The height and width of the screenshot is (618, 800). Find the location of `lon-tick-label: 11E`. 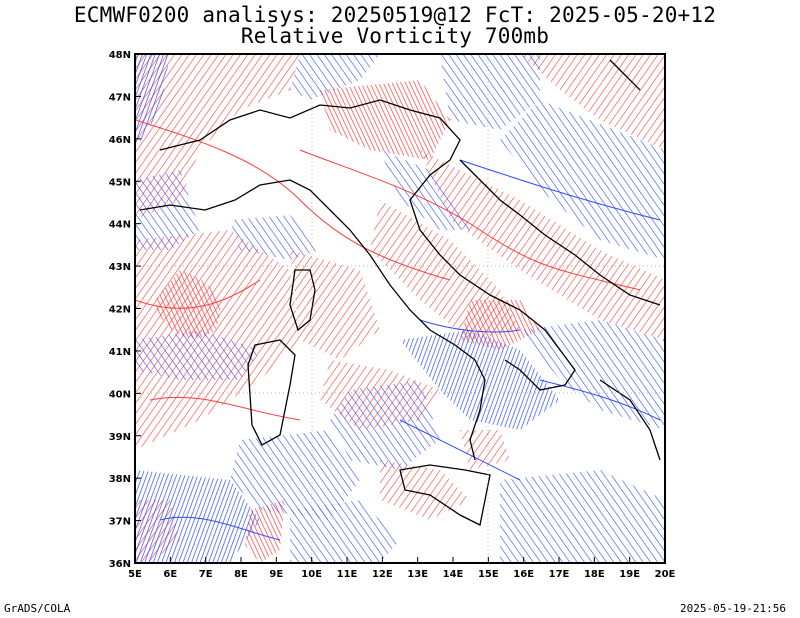

lon-tick-label: 11E is located at coordinates (347, 574).